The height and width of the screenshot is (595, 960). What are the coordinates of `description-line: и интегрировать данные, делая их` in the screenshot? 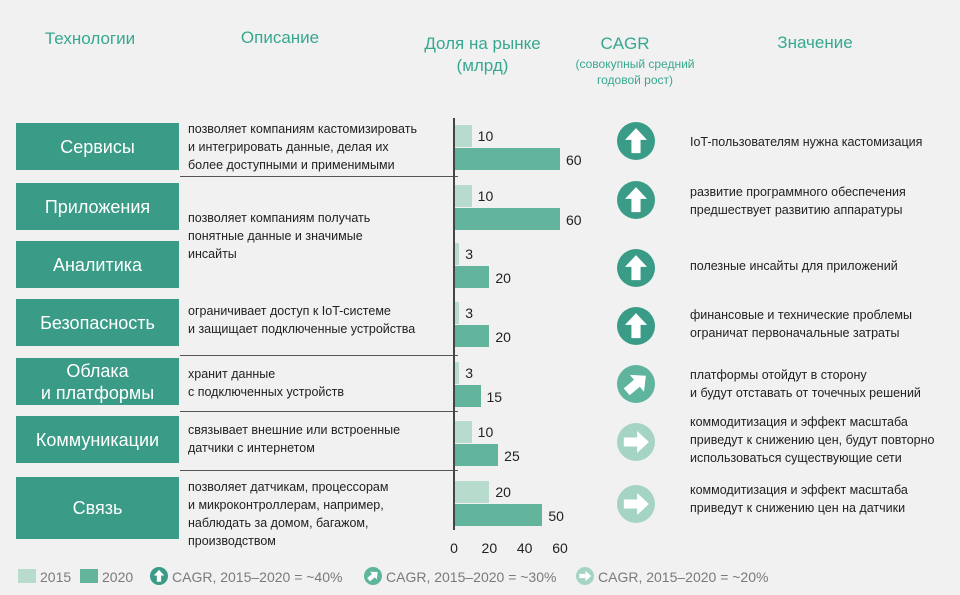 It's located at (288, 147).